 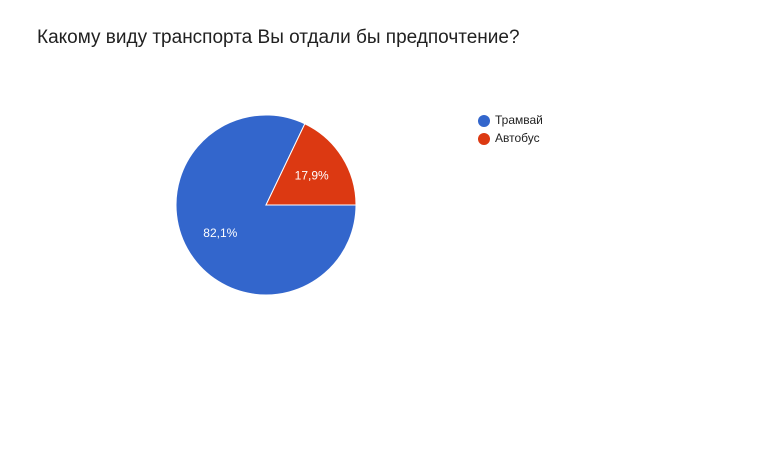 I want to click on slice-label: 82,1%, so click(x=220, y=233).